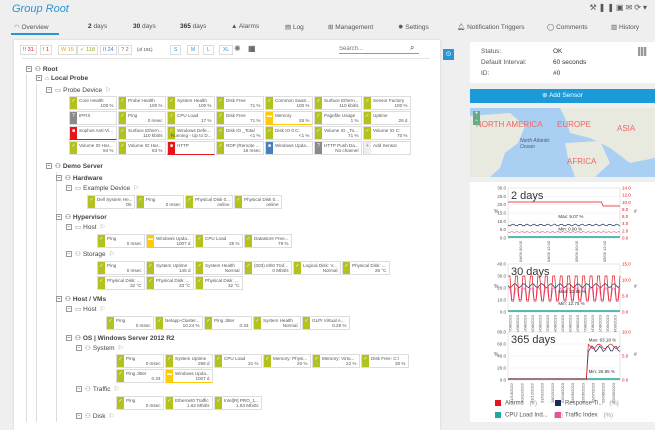  I want to click on tree-node: − ⌂ Local Probe, so click(62, 78).